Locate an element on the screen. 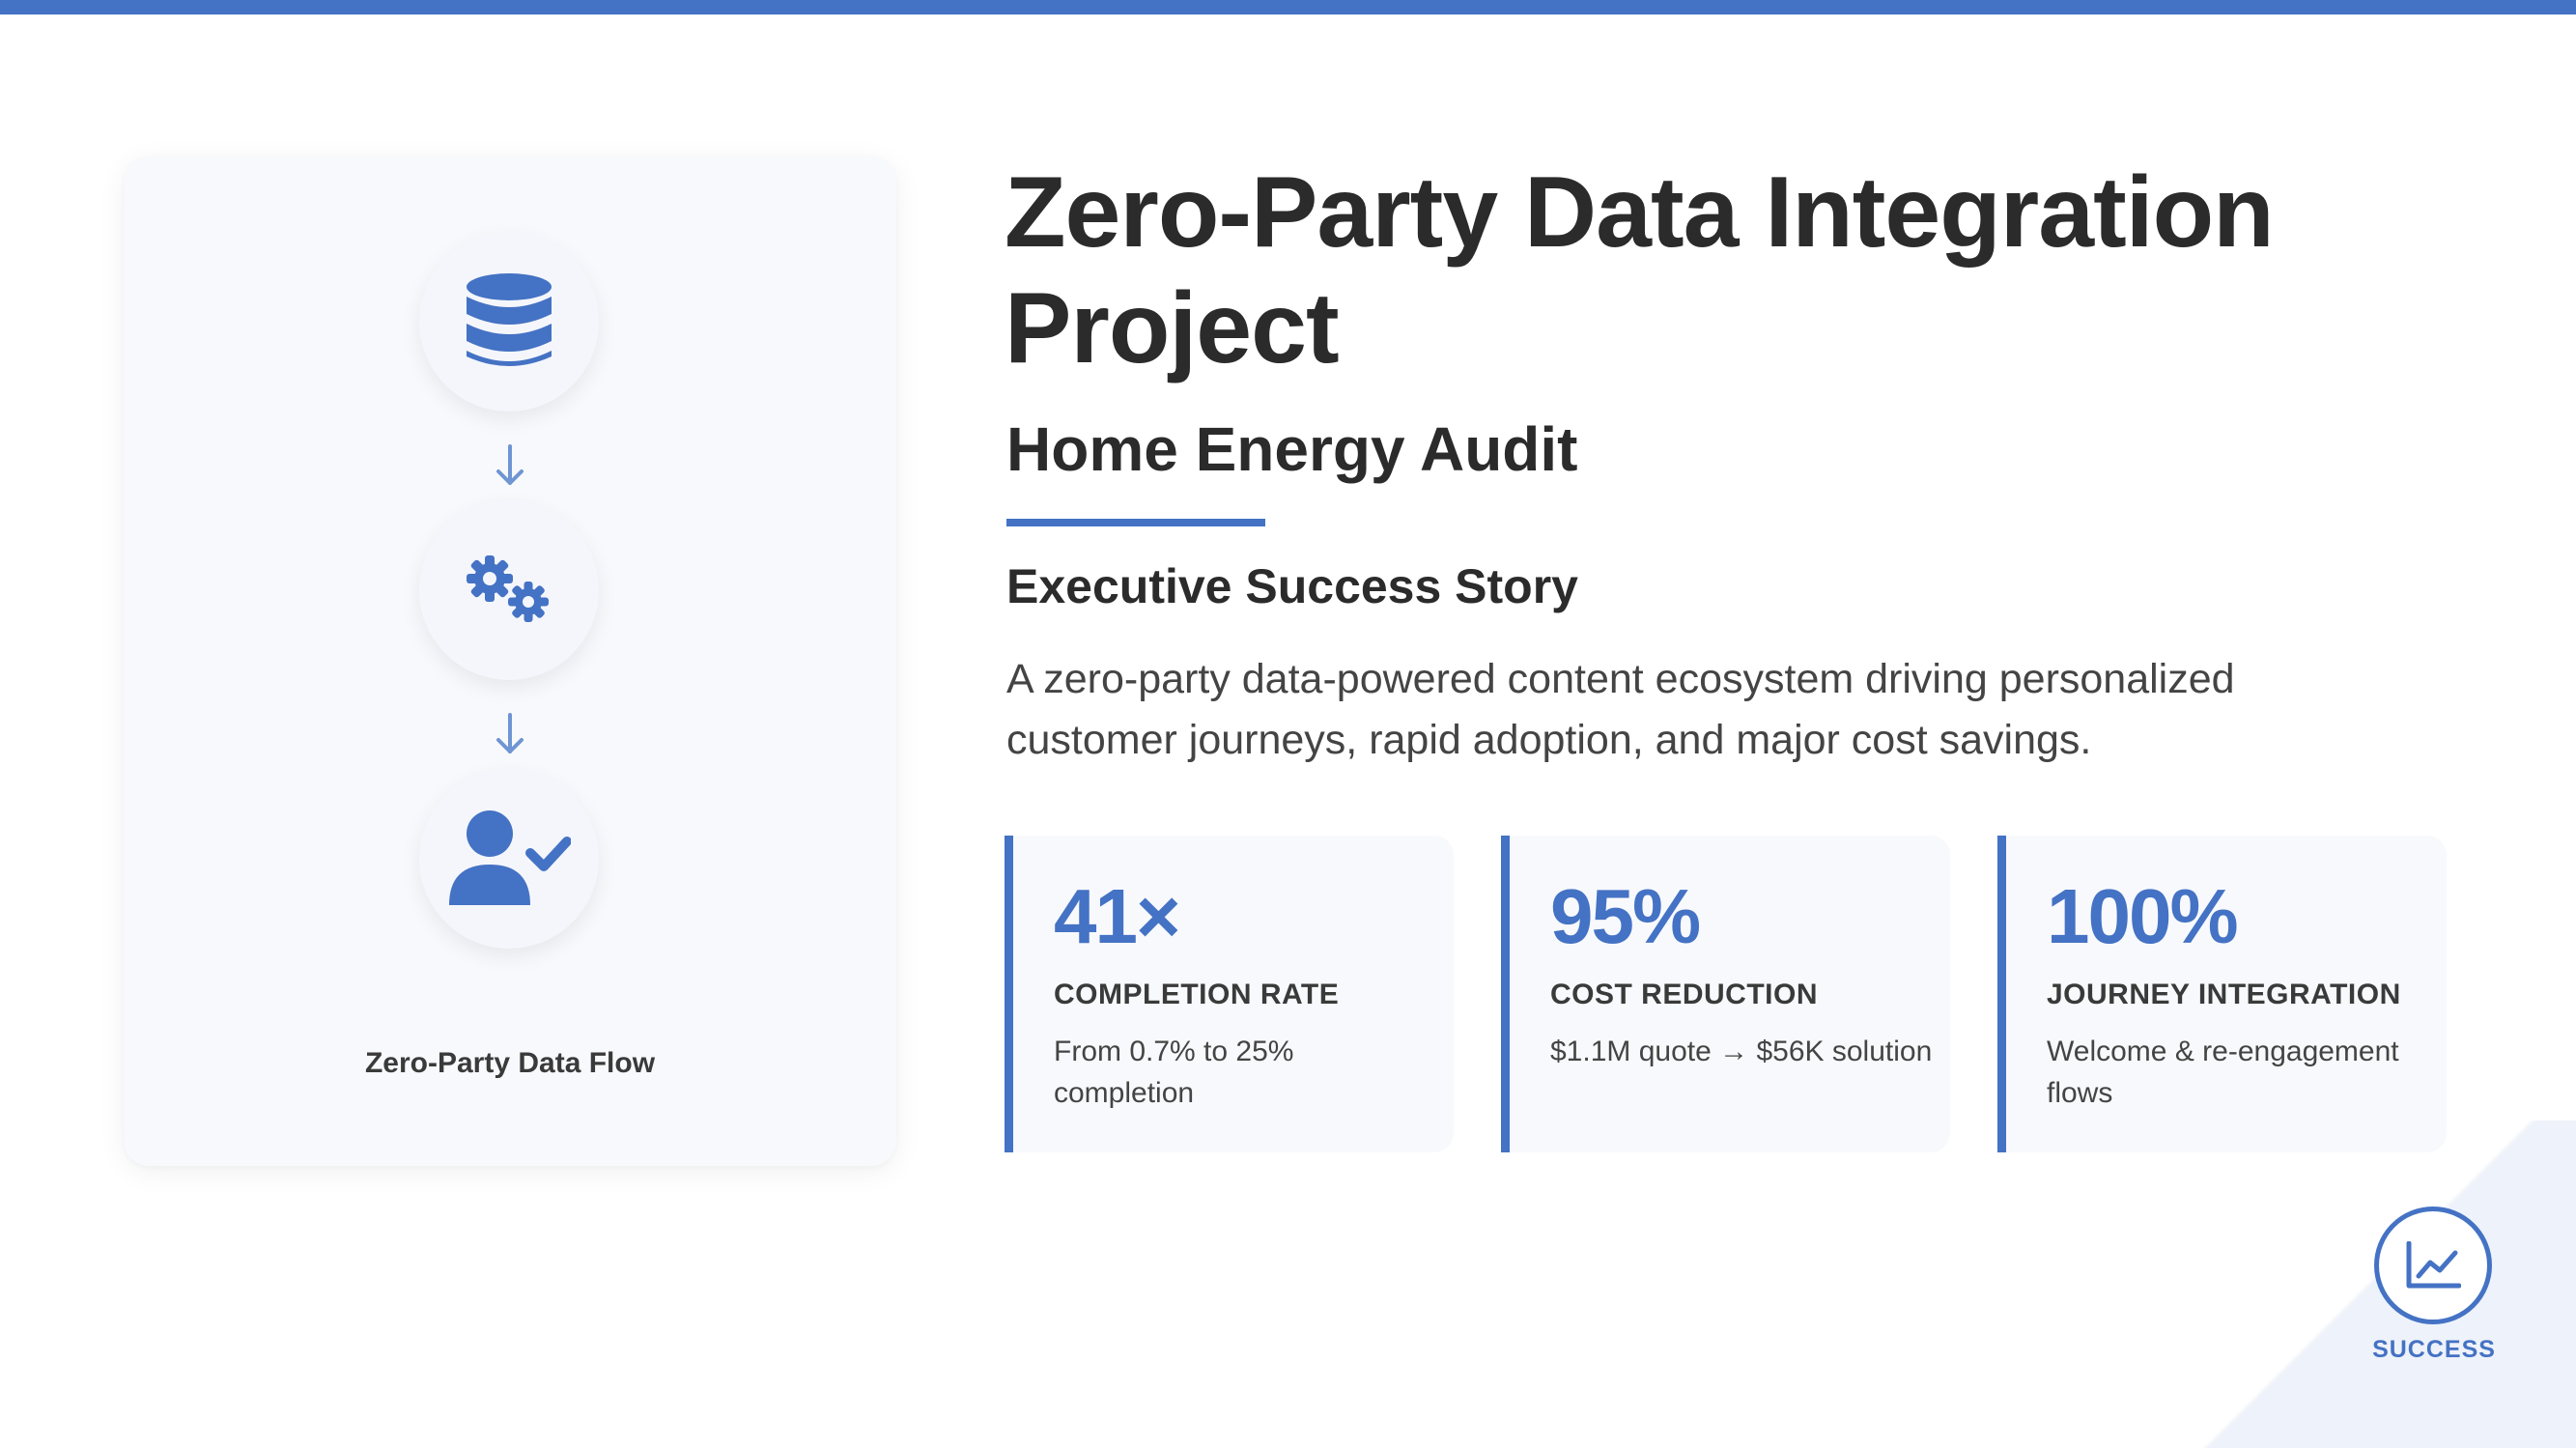 The image size is (2576, 1448). flow-caption: Zero-Party Data Flow is located at coordinates (510, 1063).